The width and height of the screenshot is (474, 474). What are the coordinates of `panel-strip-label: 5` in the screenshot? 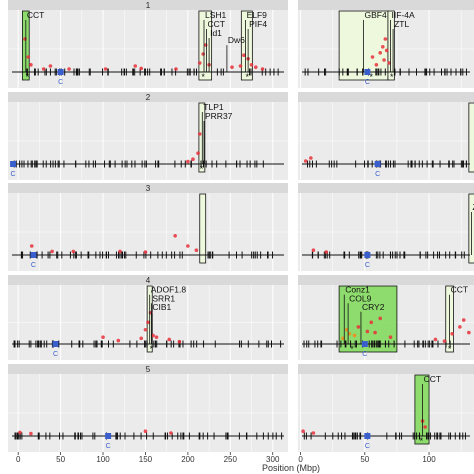 It's located at (148, 369).